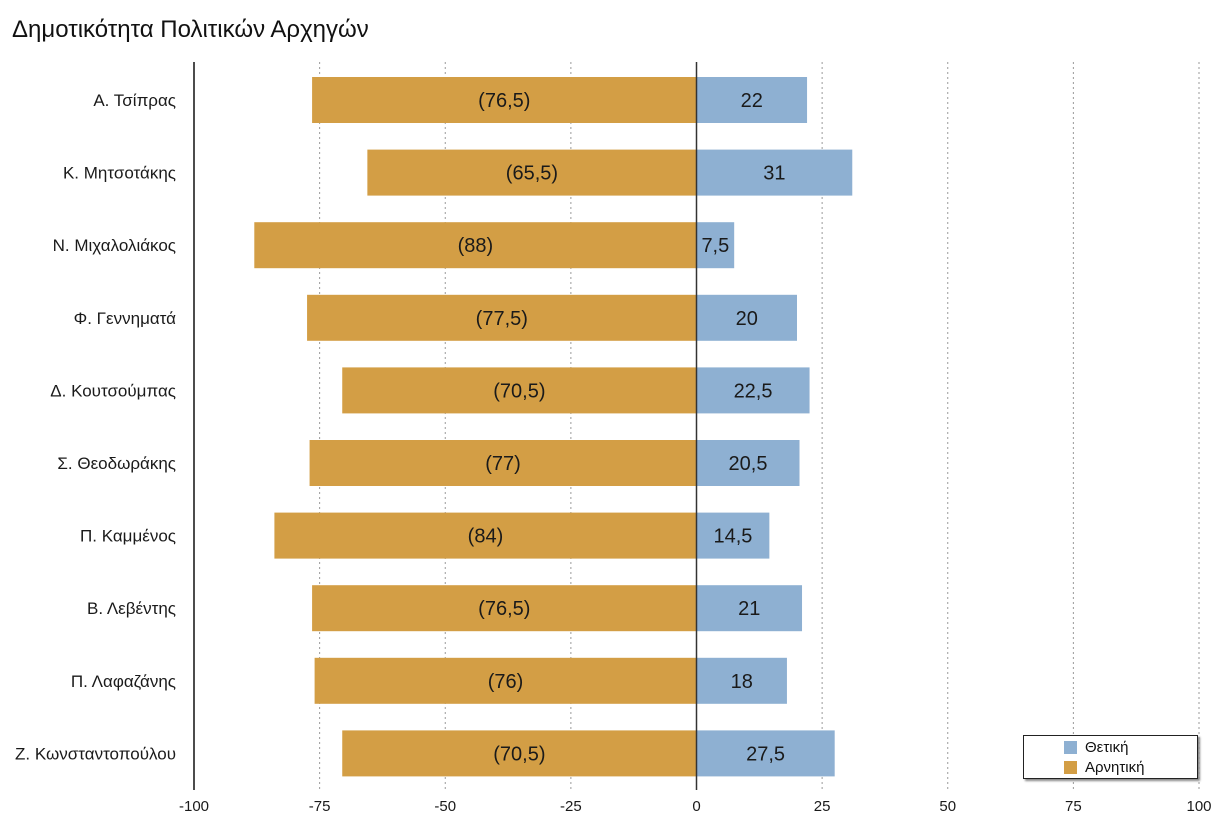 Image resolution: width=1218 pixels, height=838 pixels. What do you see at coordinates (113, 390) in the screenshot?
I see `category-label-4: Δ. Κουτσούμπας` at bounding box center [113, 390].